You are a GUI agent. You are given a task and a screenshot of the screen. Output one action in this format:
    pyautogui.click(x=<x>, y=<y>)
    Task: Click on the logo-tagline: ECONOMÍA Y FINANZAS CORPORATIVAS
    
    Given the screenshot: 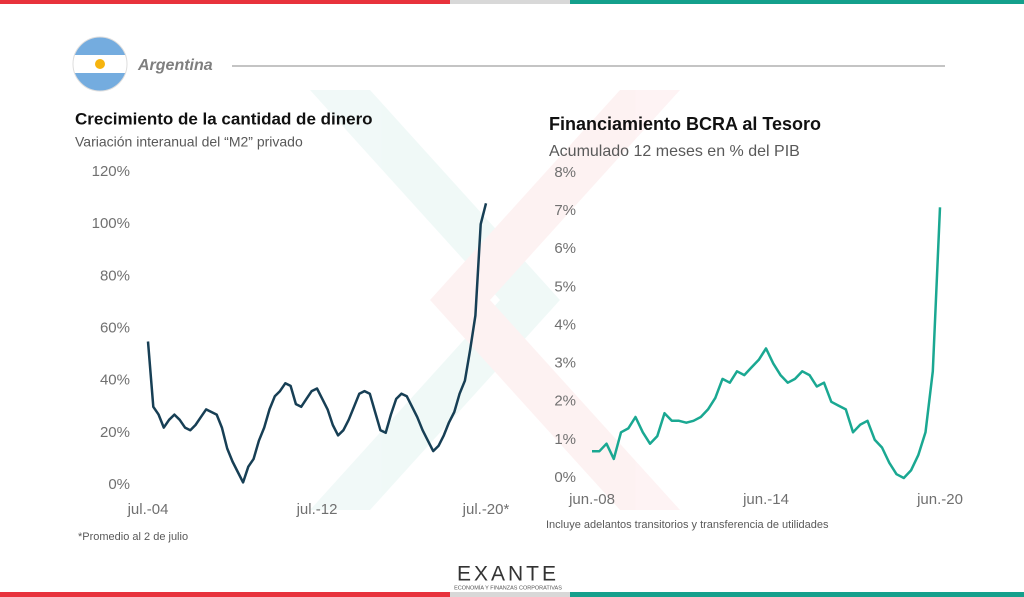 What is the action you would take?
    pyautogui.click(x=508, y=587)
    